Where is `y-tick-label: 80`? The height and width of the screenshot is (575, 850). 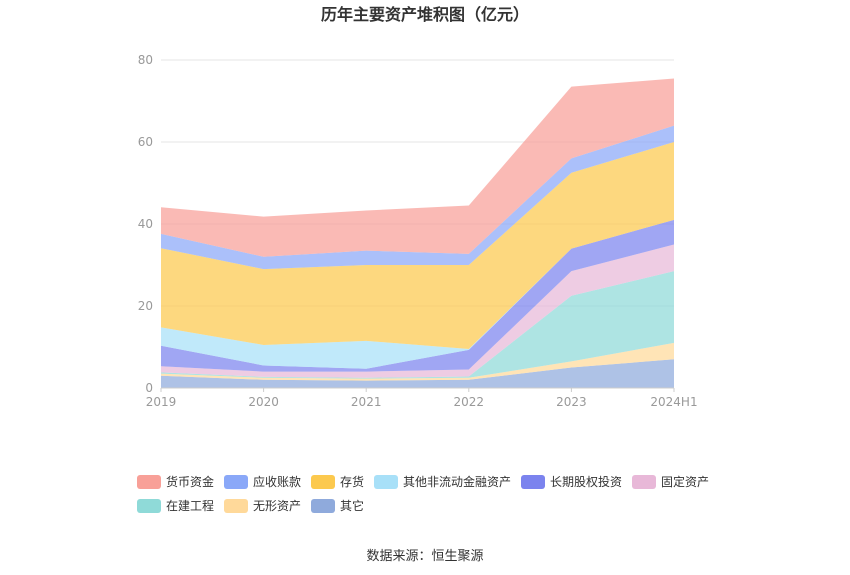
y-tick-label: 80 is located at coordinates (145, 60).